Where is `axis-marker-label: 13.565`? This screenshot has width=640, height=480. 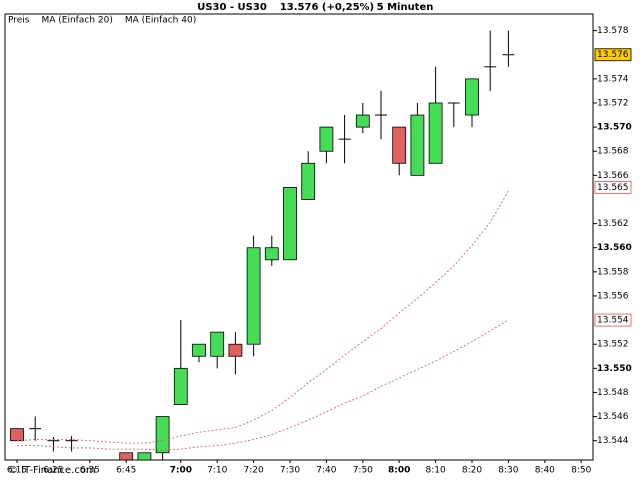 axis-marker-label: 13.565 is located at coordinates (613, 188).